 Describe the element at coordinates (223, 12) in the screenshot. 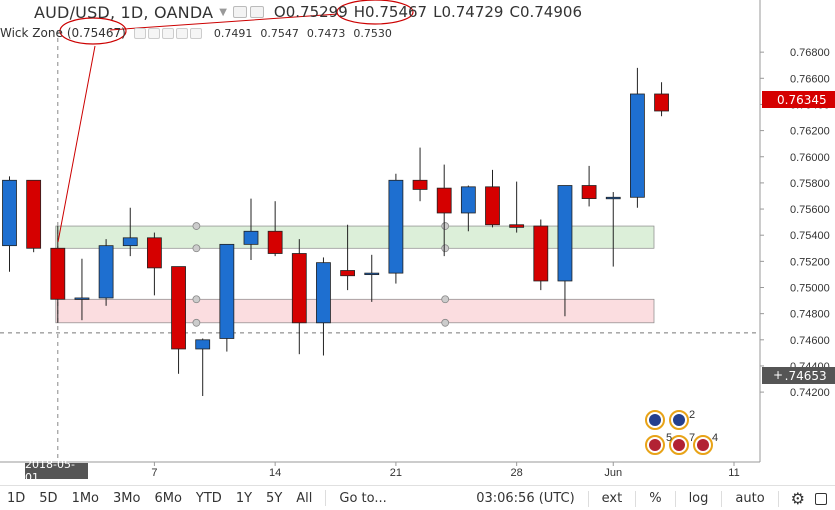

I see `chevron-down-icon: ▼` at that location.